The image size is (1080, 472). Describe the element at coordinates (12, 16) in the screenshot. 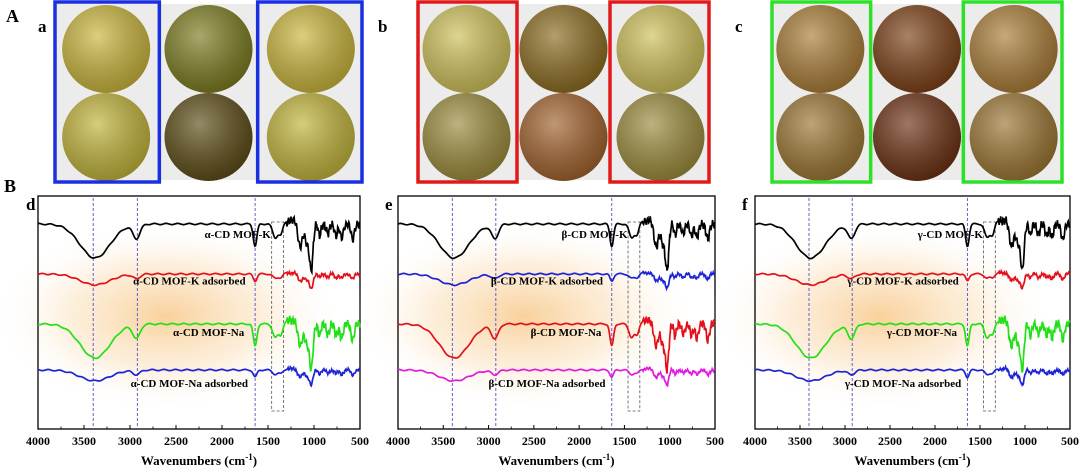

I see `section-label-a: A` at that location.